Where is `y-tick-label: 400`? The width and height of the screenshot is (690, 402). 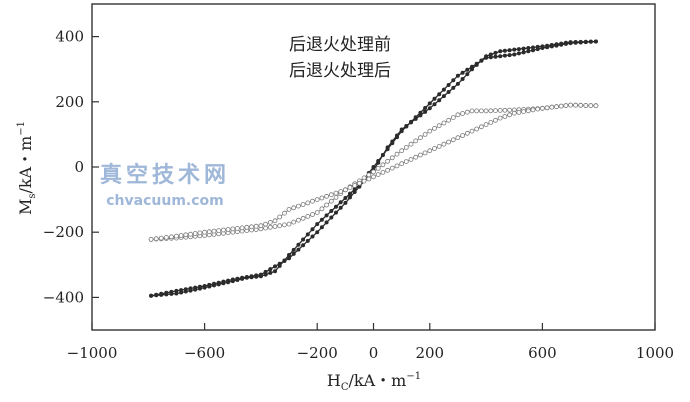
y-tick-label: 400 is located at coordinates (69, 37).